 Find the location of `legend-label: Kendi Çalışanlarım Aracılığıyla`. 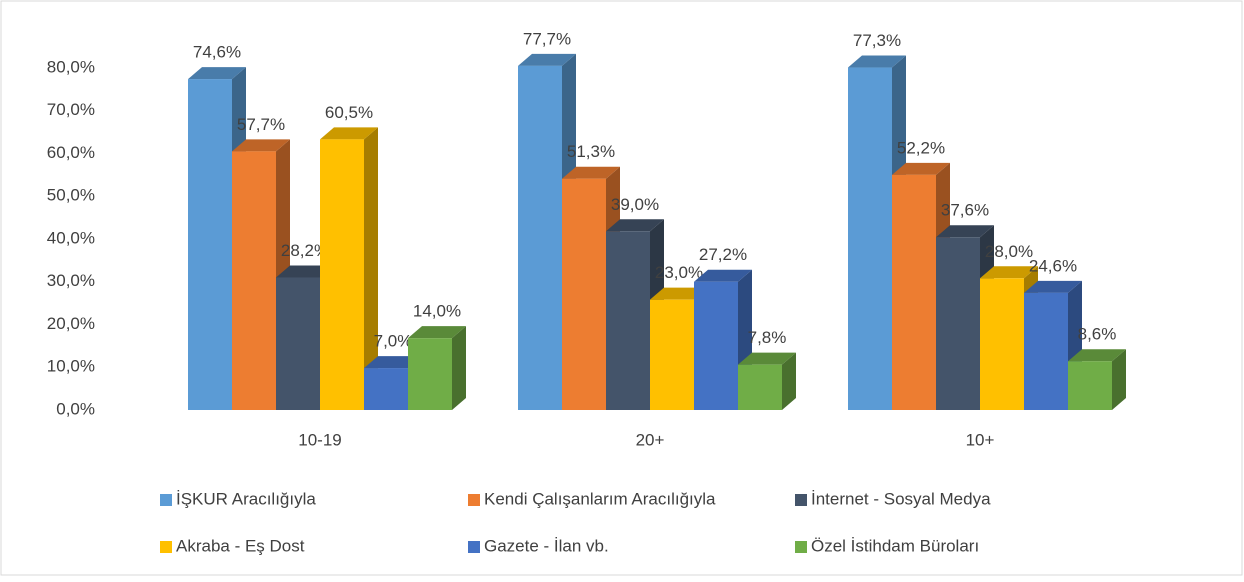

legend-label: Kendi Çalışanlarım Aracılığıyla is located at coordinates (600, 498).